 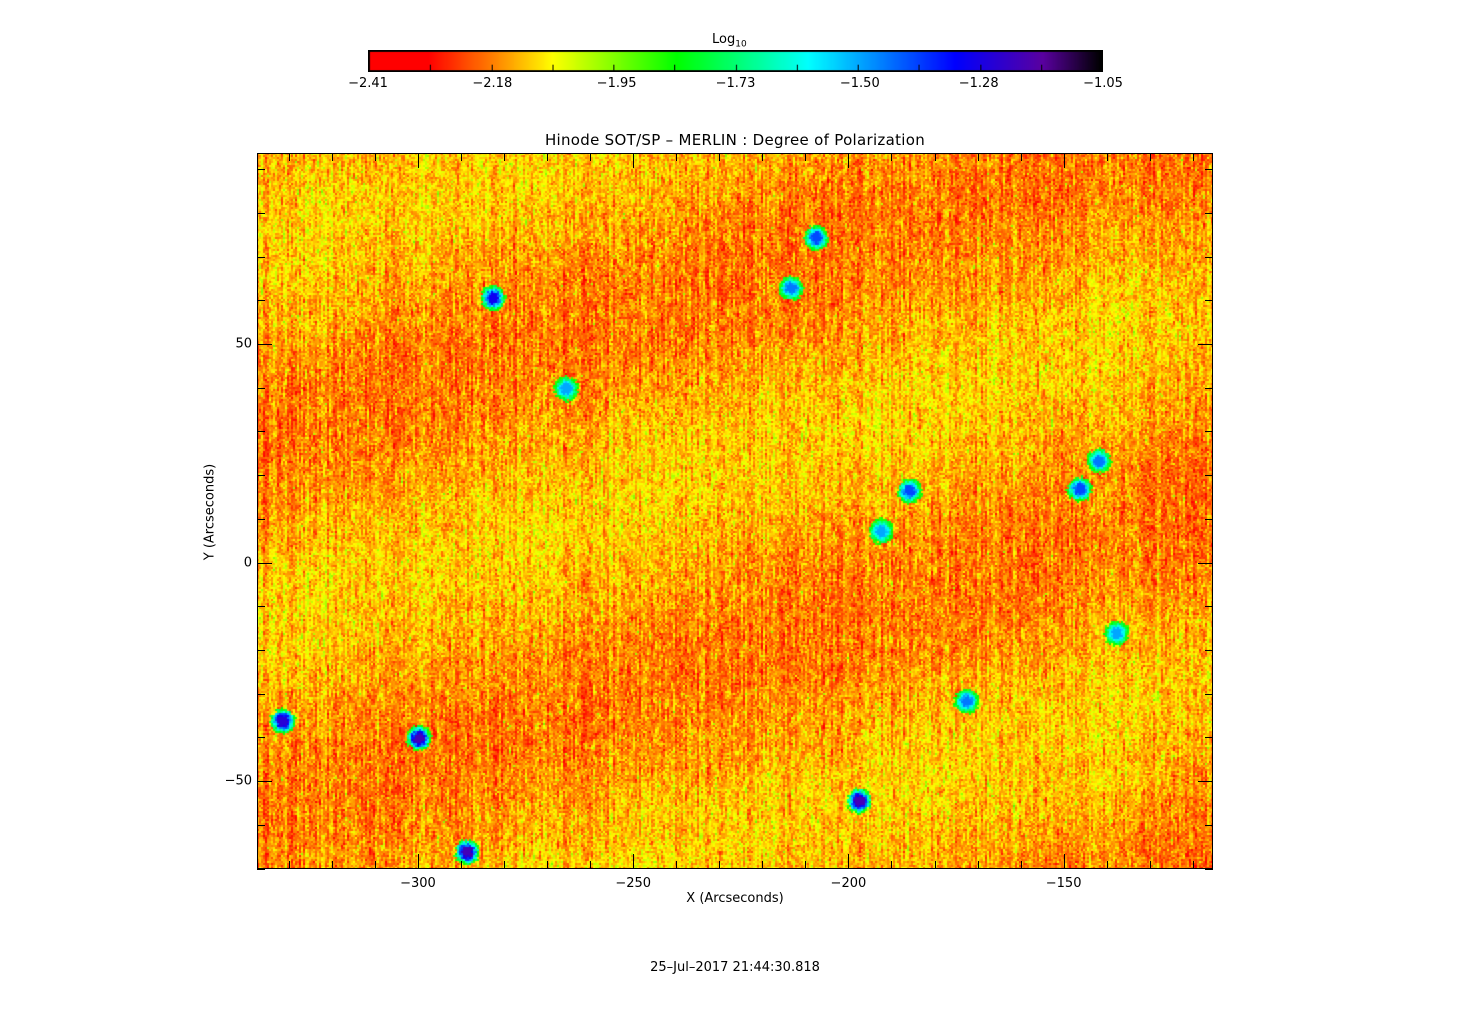 I want to click on x-tick-label: −300, so click(x=418, y=883).